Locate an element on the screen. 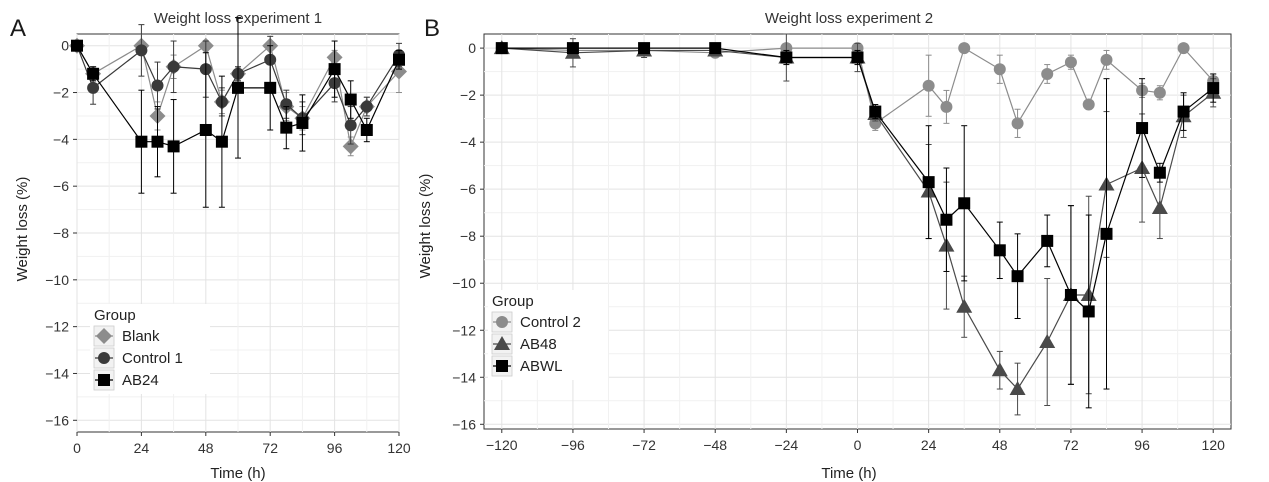 The image size is (1269, 482). legend-item: ABWL is located at coordinates (527, 366).